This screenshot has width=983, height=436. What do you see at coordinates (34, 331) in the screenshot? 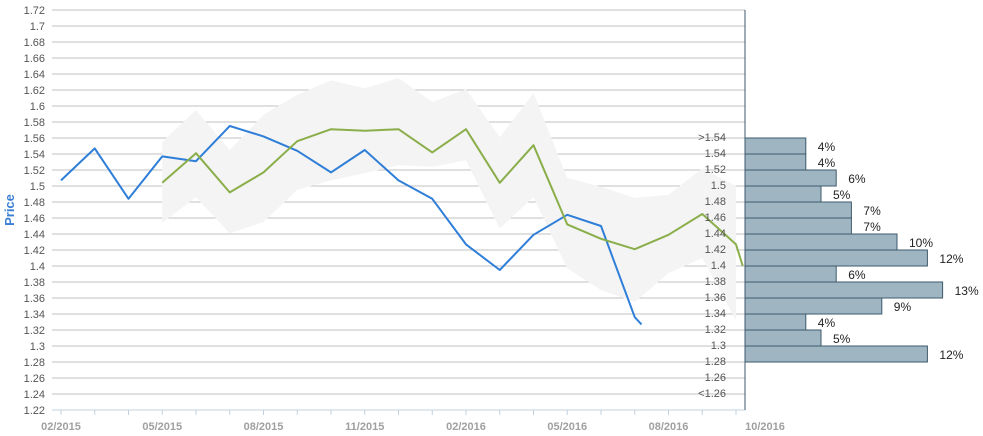
I see `y-tick-label: 1.32` at bounding box center [34, 331].